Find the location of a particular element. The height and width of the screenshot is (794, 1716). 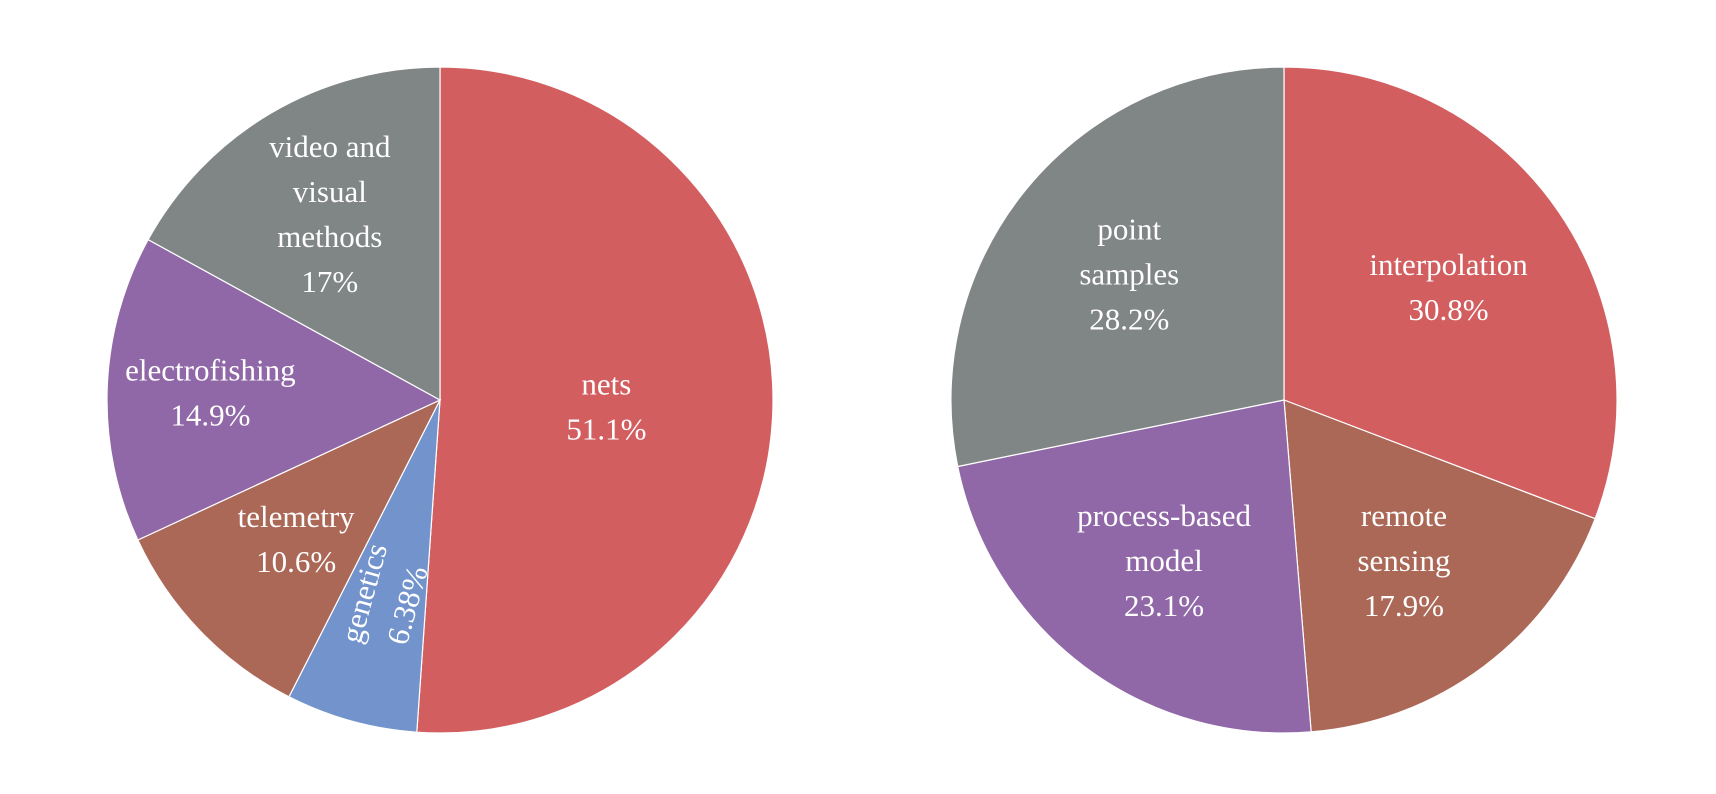

pie-slice-genetics is located at coordinates (364, 566).